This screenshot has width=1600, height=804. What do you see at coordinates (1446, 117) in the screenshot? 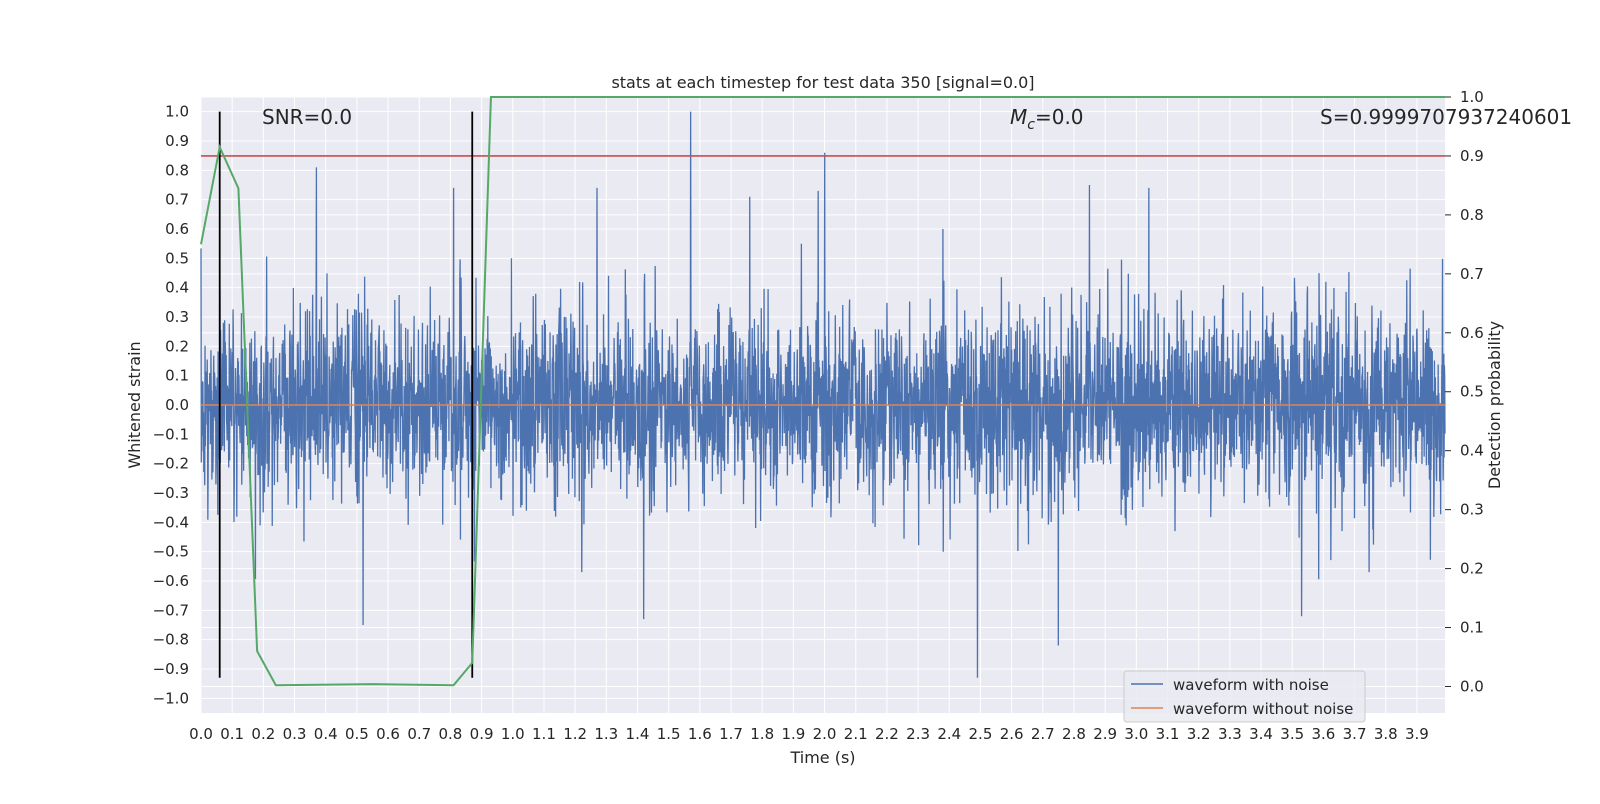
I see `s-annotation: S=0.9999707937240601` at bounding box center [1446, 117].